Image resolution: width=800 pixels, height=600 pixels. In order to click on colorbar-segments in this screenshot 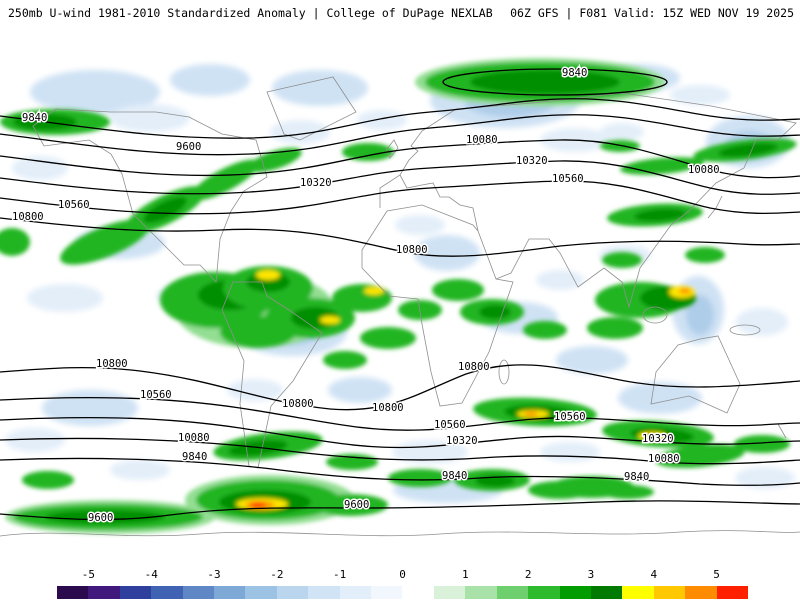, I will do `click(402, 592)`.